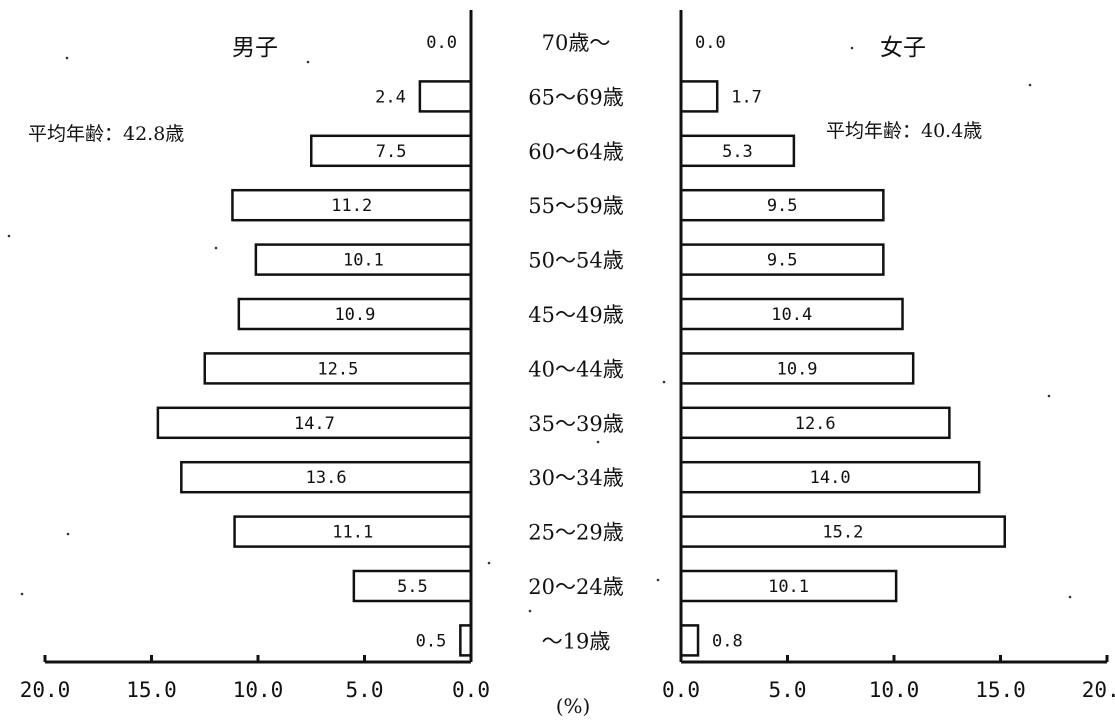 The image size is (1115, 720). I want to click on male-tick-label: 5.0, so click(365, 690).